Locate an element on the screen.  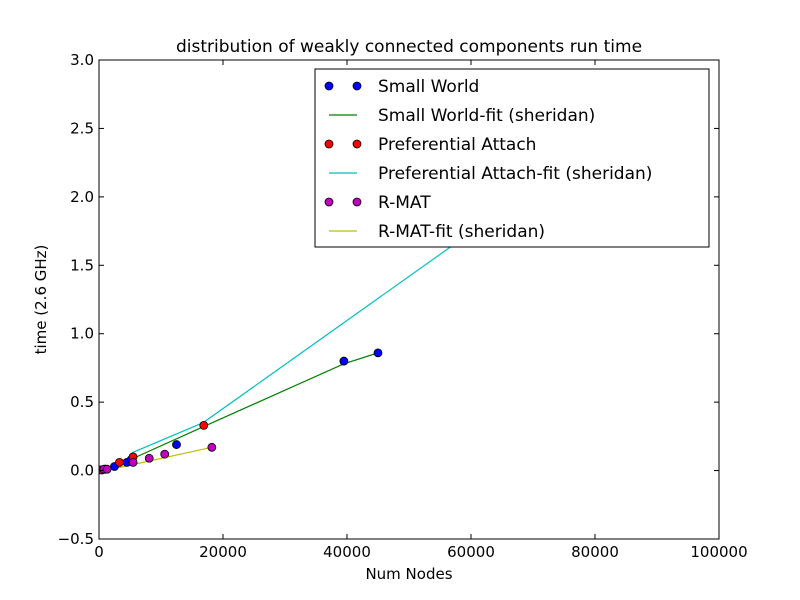
legend-marker-0-b is located at coordinates (357, 86).